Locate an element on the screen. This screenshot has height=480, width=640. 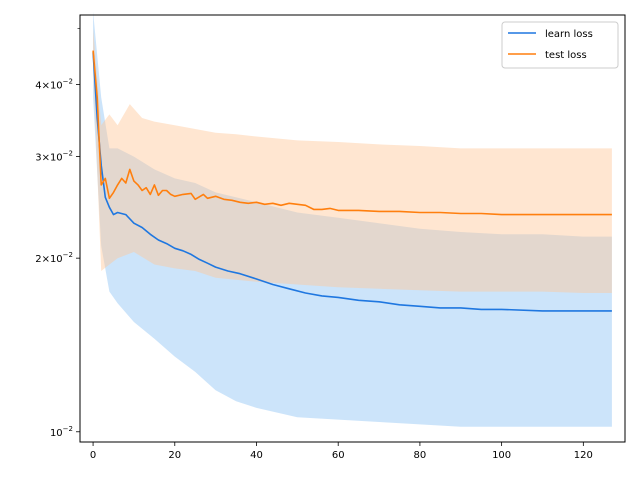
x-axis: 0 20 40 60 80 100 120 is located at coordinates (341, 451).